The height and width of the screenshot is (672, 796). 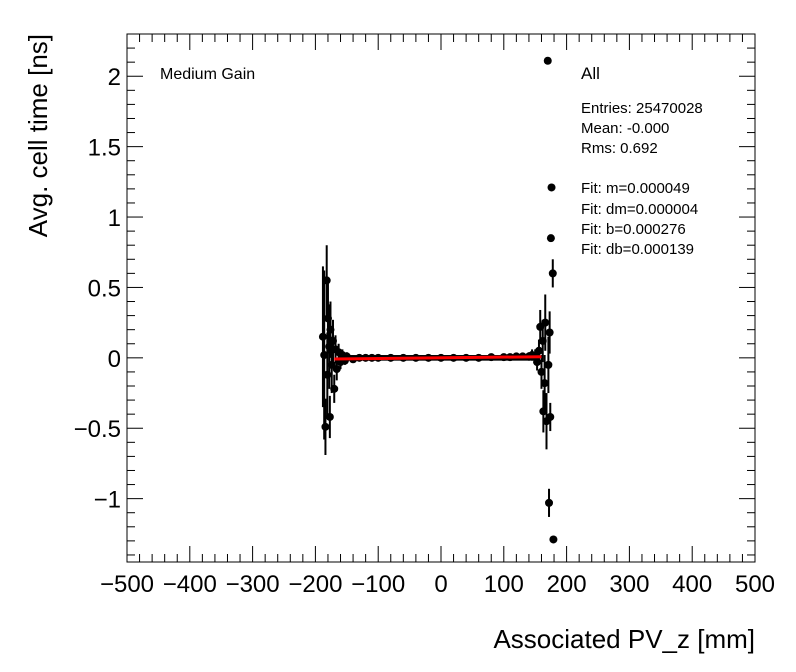 What do you see at coordinates (642, 108) in the screenshot?
I see `stats-entries: Entries: 25470028` at bounding box center [642, 108].